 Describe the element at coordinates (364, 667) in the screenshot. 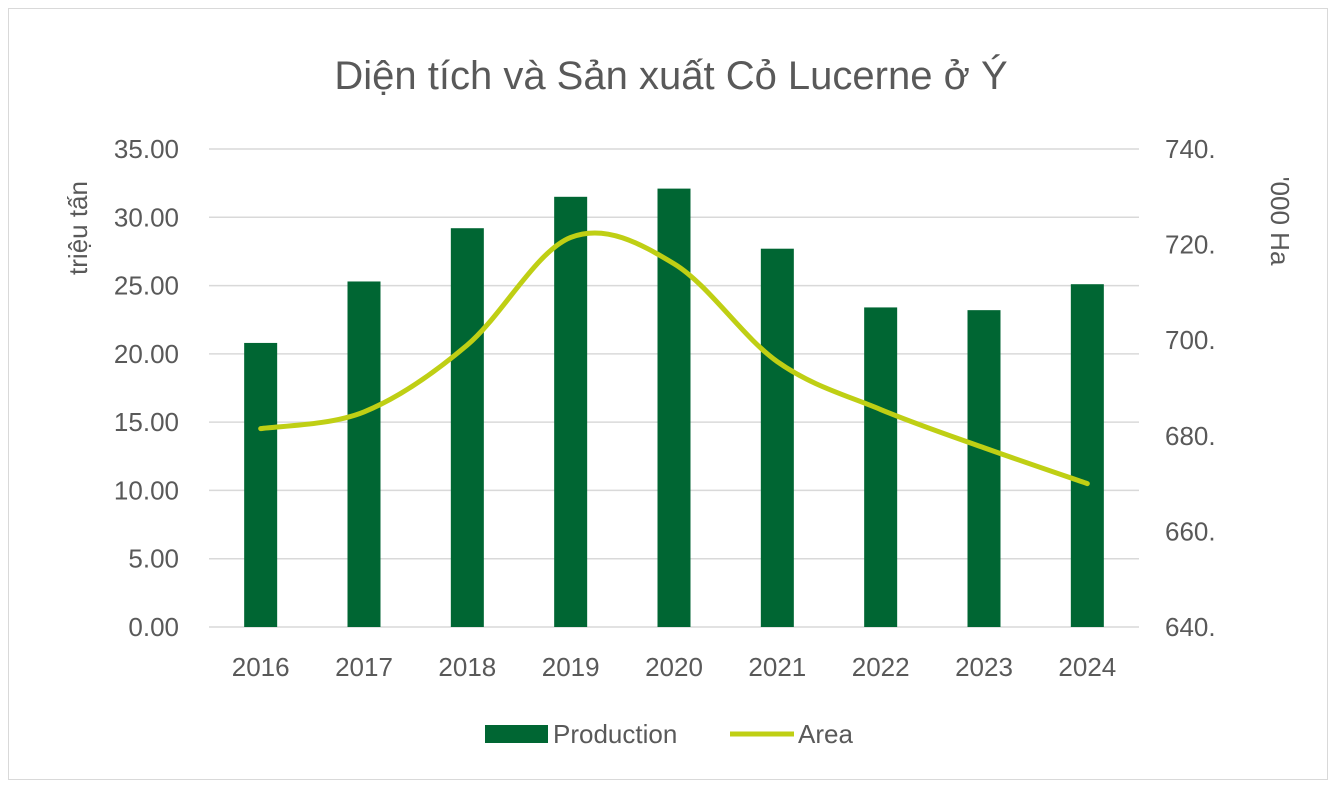

I see `x-tick-label: 2017` at that location.